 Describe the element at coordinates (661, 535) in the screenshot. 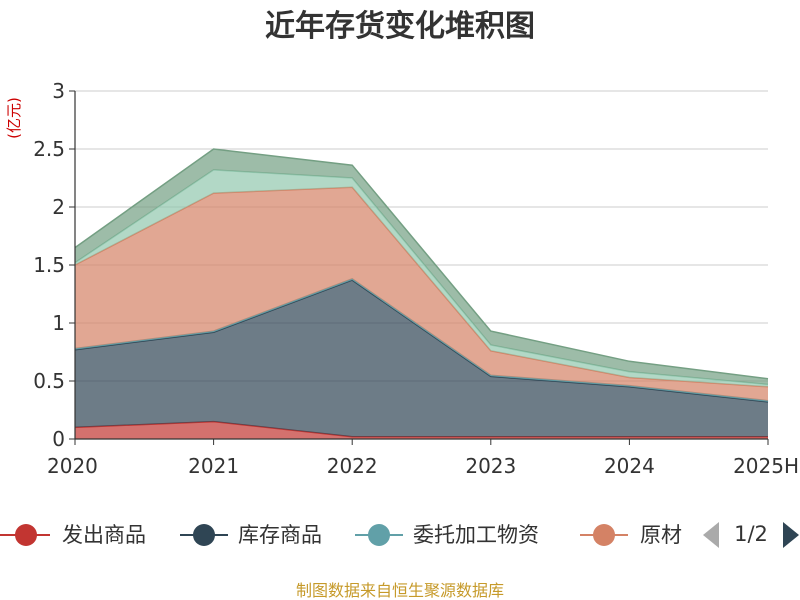

I see `legend-label: 原材` at that location.